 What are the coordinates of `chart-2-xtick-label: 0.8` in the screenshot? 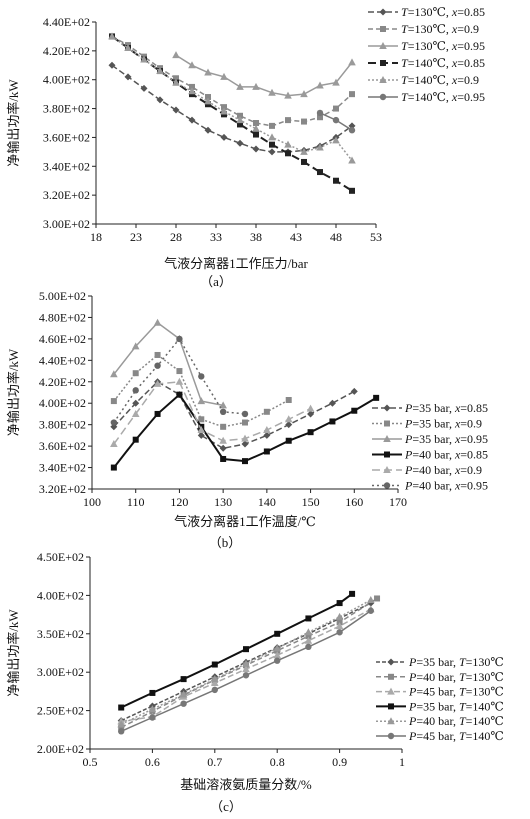 It's located at (277, 762).